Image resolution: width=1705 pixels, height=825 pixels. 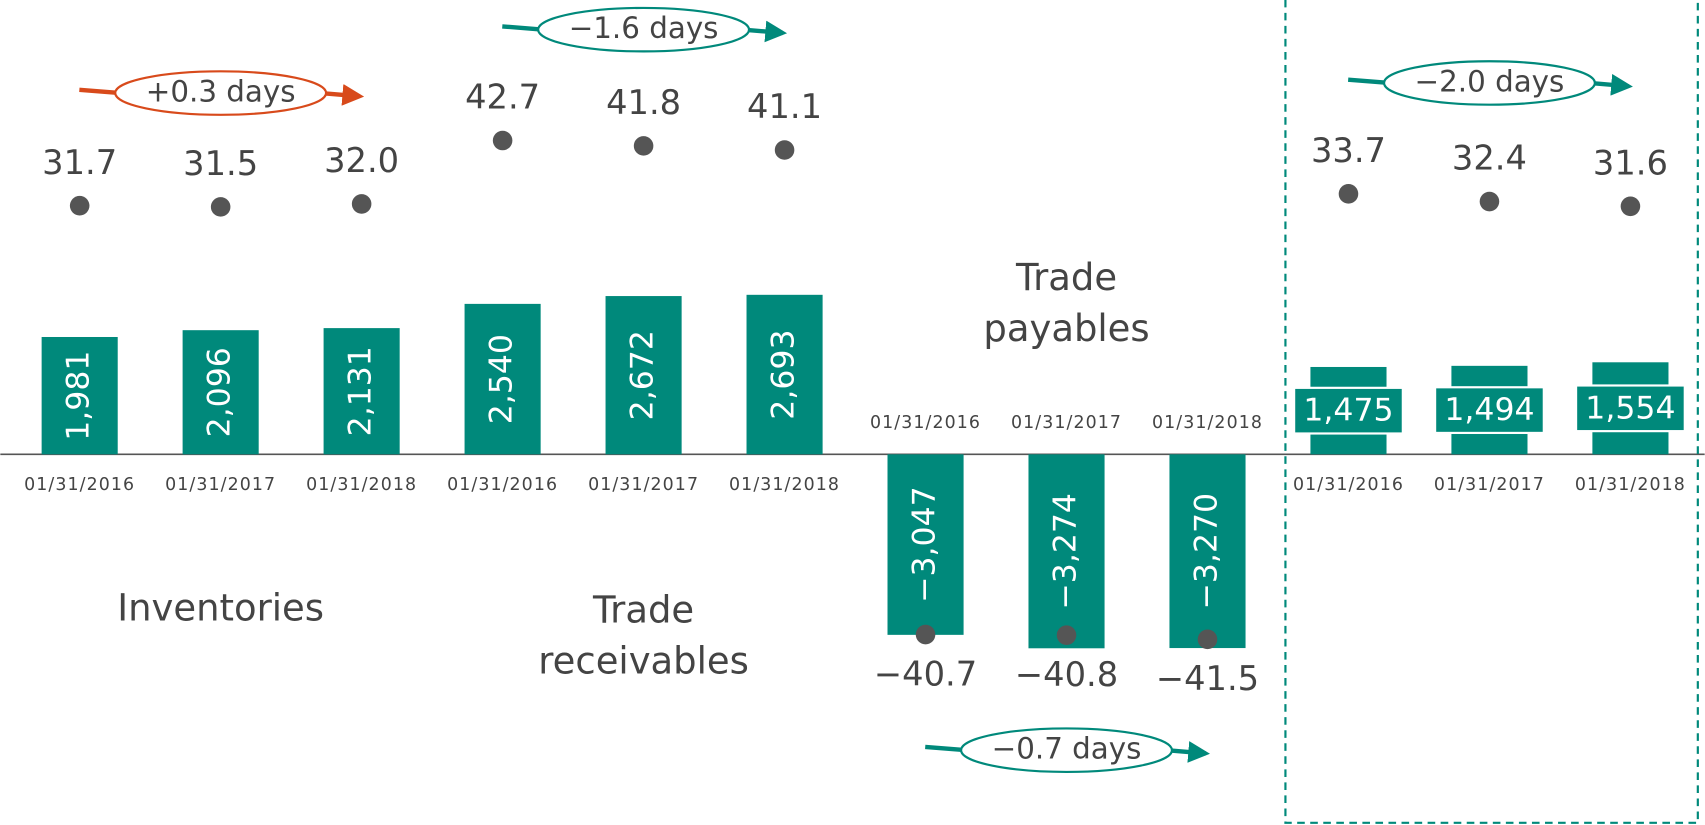 I want to click on days-label: −40.7, so click(x=925, y=673).